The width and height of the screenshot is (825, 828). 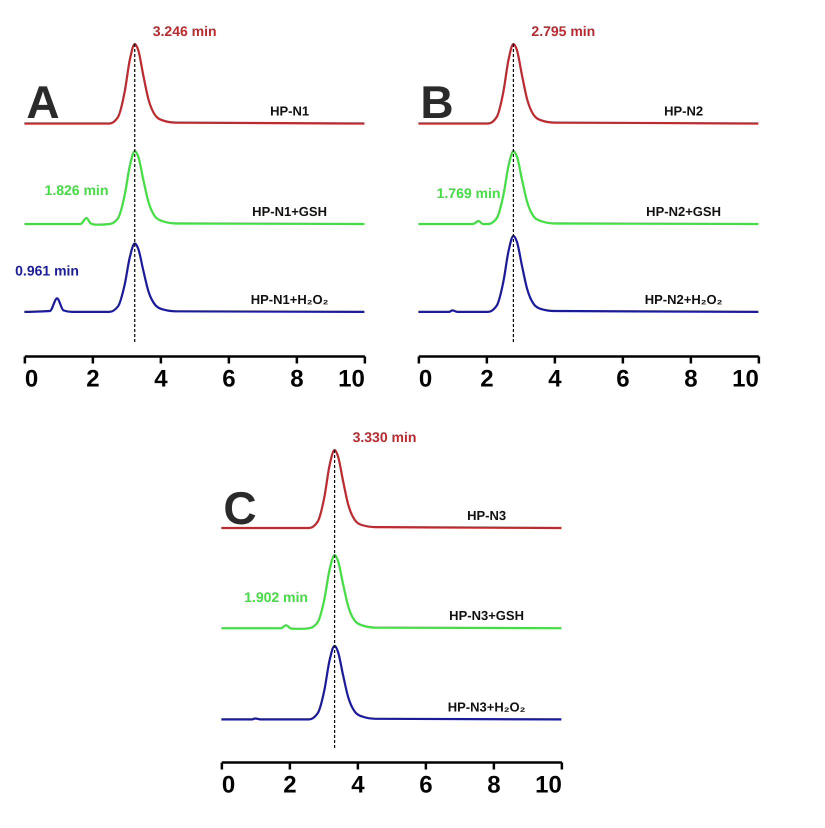 I want to click on series-label: HP-N2+GSH, so click(x=683, y=211).